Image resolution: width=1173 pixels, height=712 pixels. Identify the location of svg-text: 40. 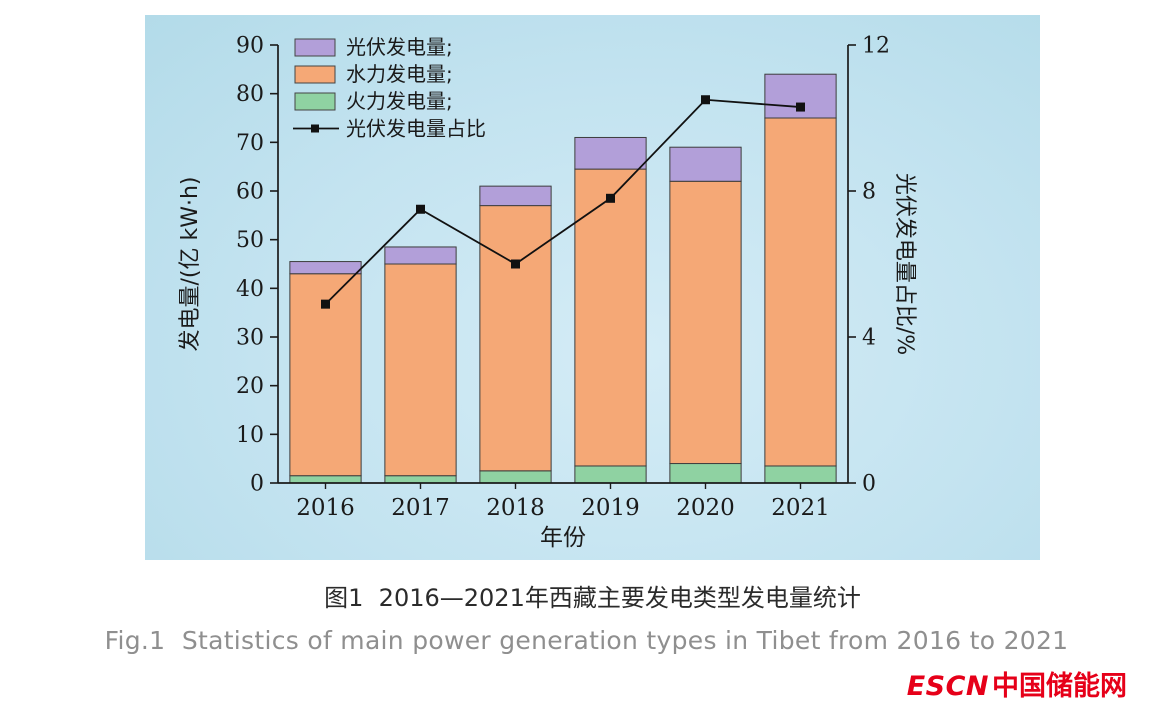
(250, 289).